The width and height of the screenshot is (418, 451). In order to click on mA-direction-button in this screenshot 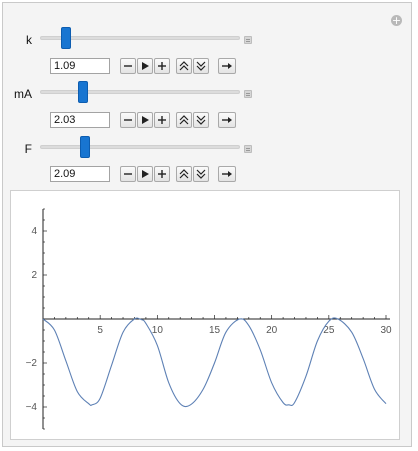, I will do `click(227, 120)`.